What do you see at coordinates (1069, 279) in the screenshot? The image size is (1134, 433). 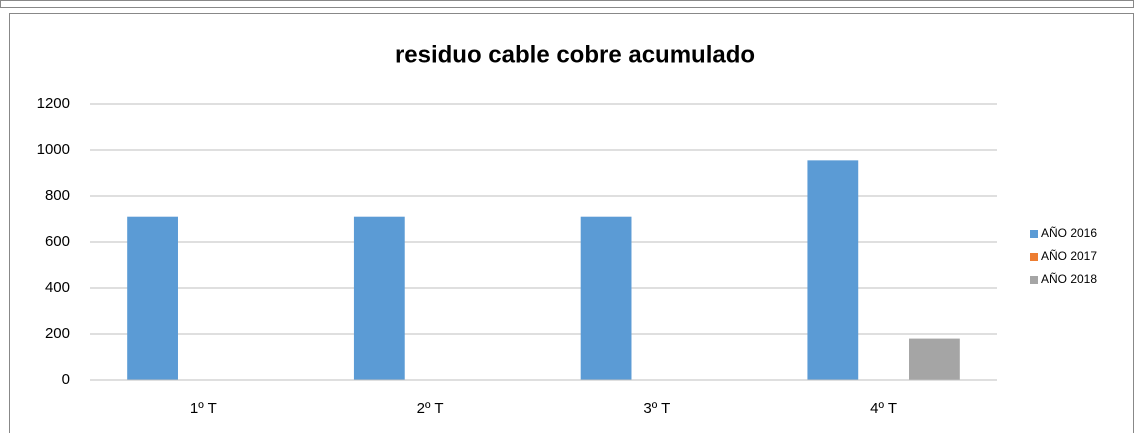 I see `legend-label: AÑO 2018` at bounding box center [1069, 279].